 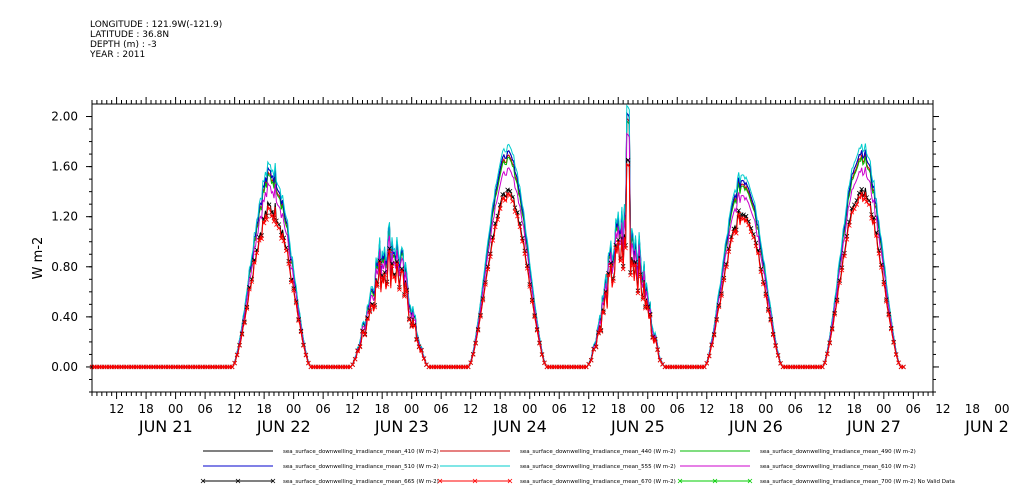 I want to click on y-tick-label: 0.80, so click(x=64, y=267).